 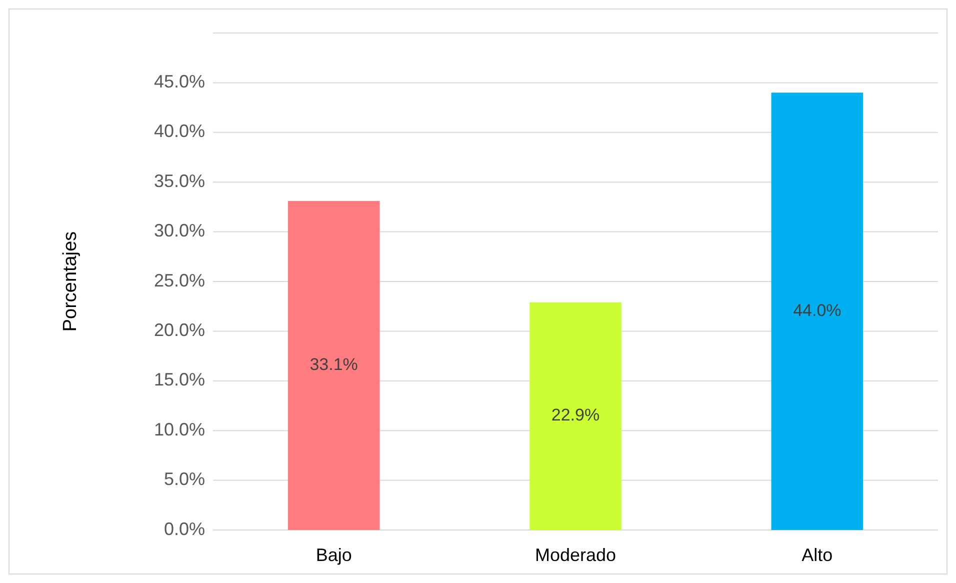 What do you see at coordinates (184, 479) in the screenshot?
I see `y-tick-label: 5.0%` at bounding box center [184, 479].